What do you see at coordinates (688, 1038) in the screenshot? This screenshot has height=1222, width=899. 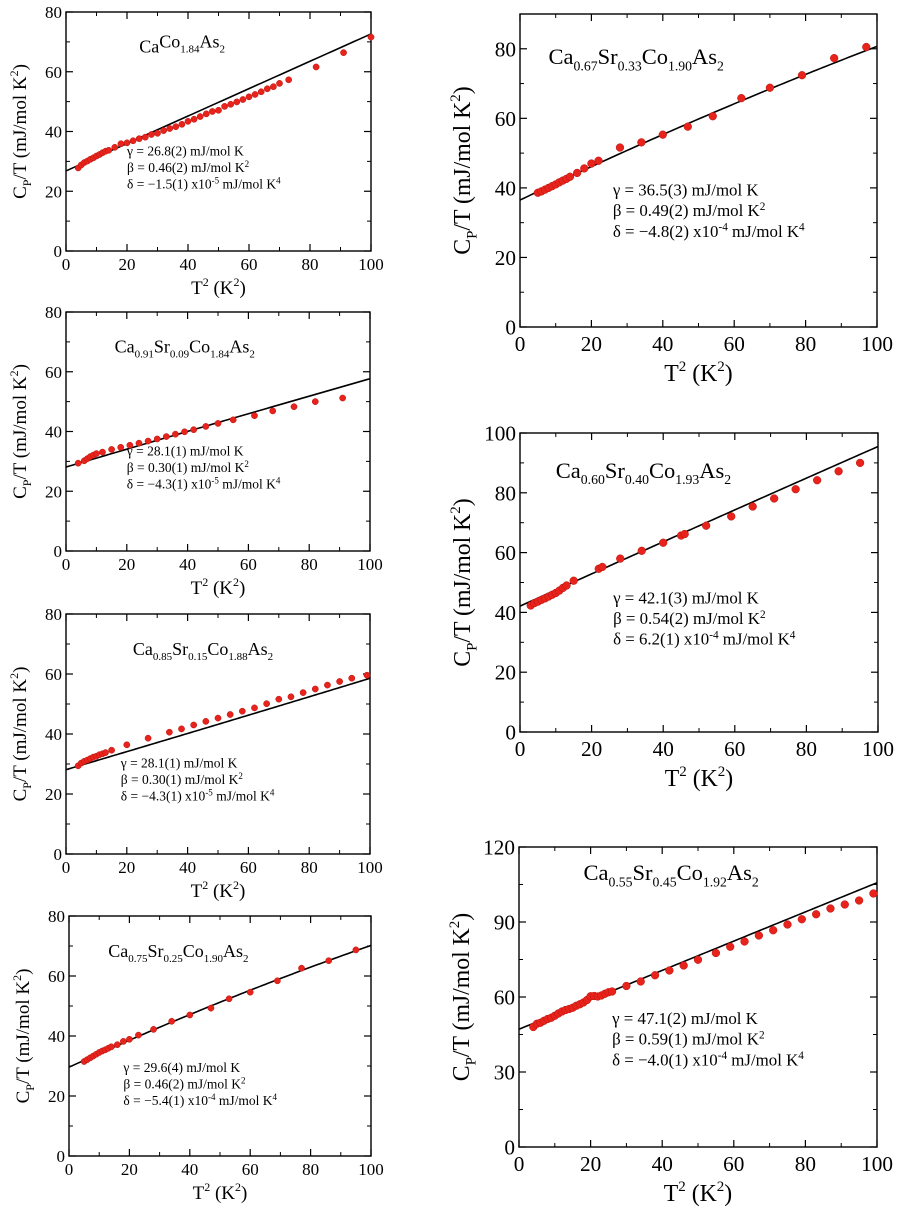 I see `fit-parameter-beta: β = 0.59(1) mJ/mol K2` at bounding box center [688, 1038].